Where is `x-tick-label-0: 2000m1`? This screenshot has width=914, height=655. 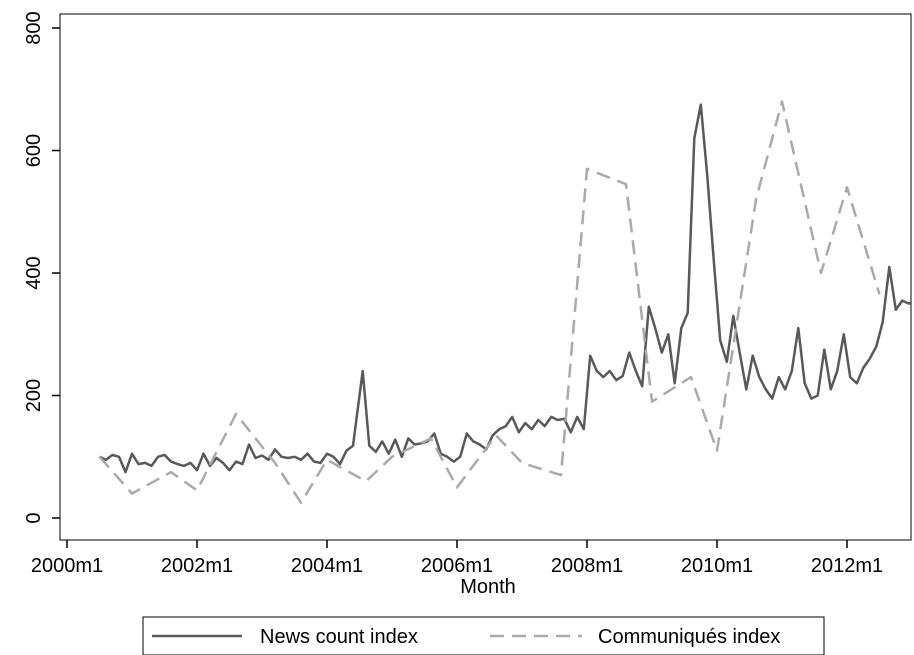
x-tick-label-0: 2000m1 is located at coordinates (67, 566).